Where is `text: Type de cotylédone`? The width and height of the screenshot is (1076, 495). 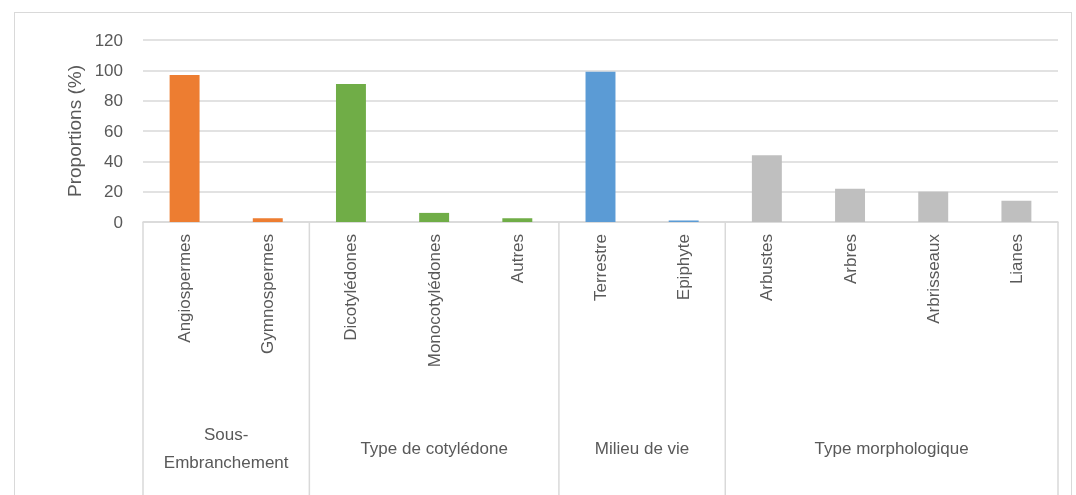
text: Type de cotylédone is located at coordinates (434, 448).